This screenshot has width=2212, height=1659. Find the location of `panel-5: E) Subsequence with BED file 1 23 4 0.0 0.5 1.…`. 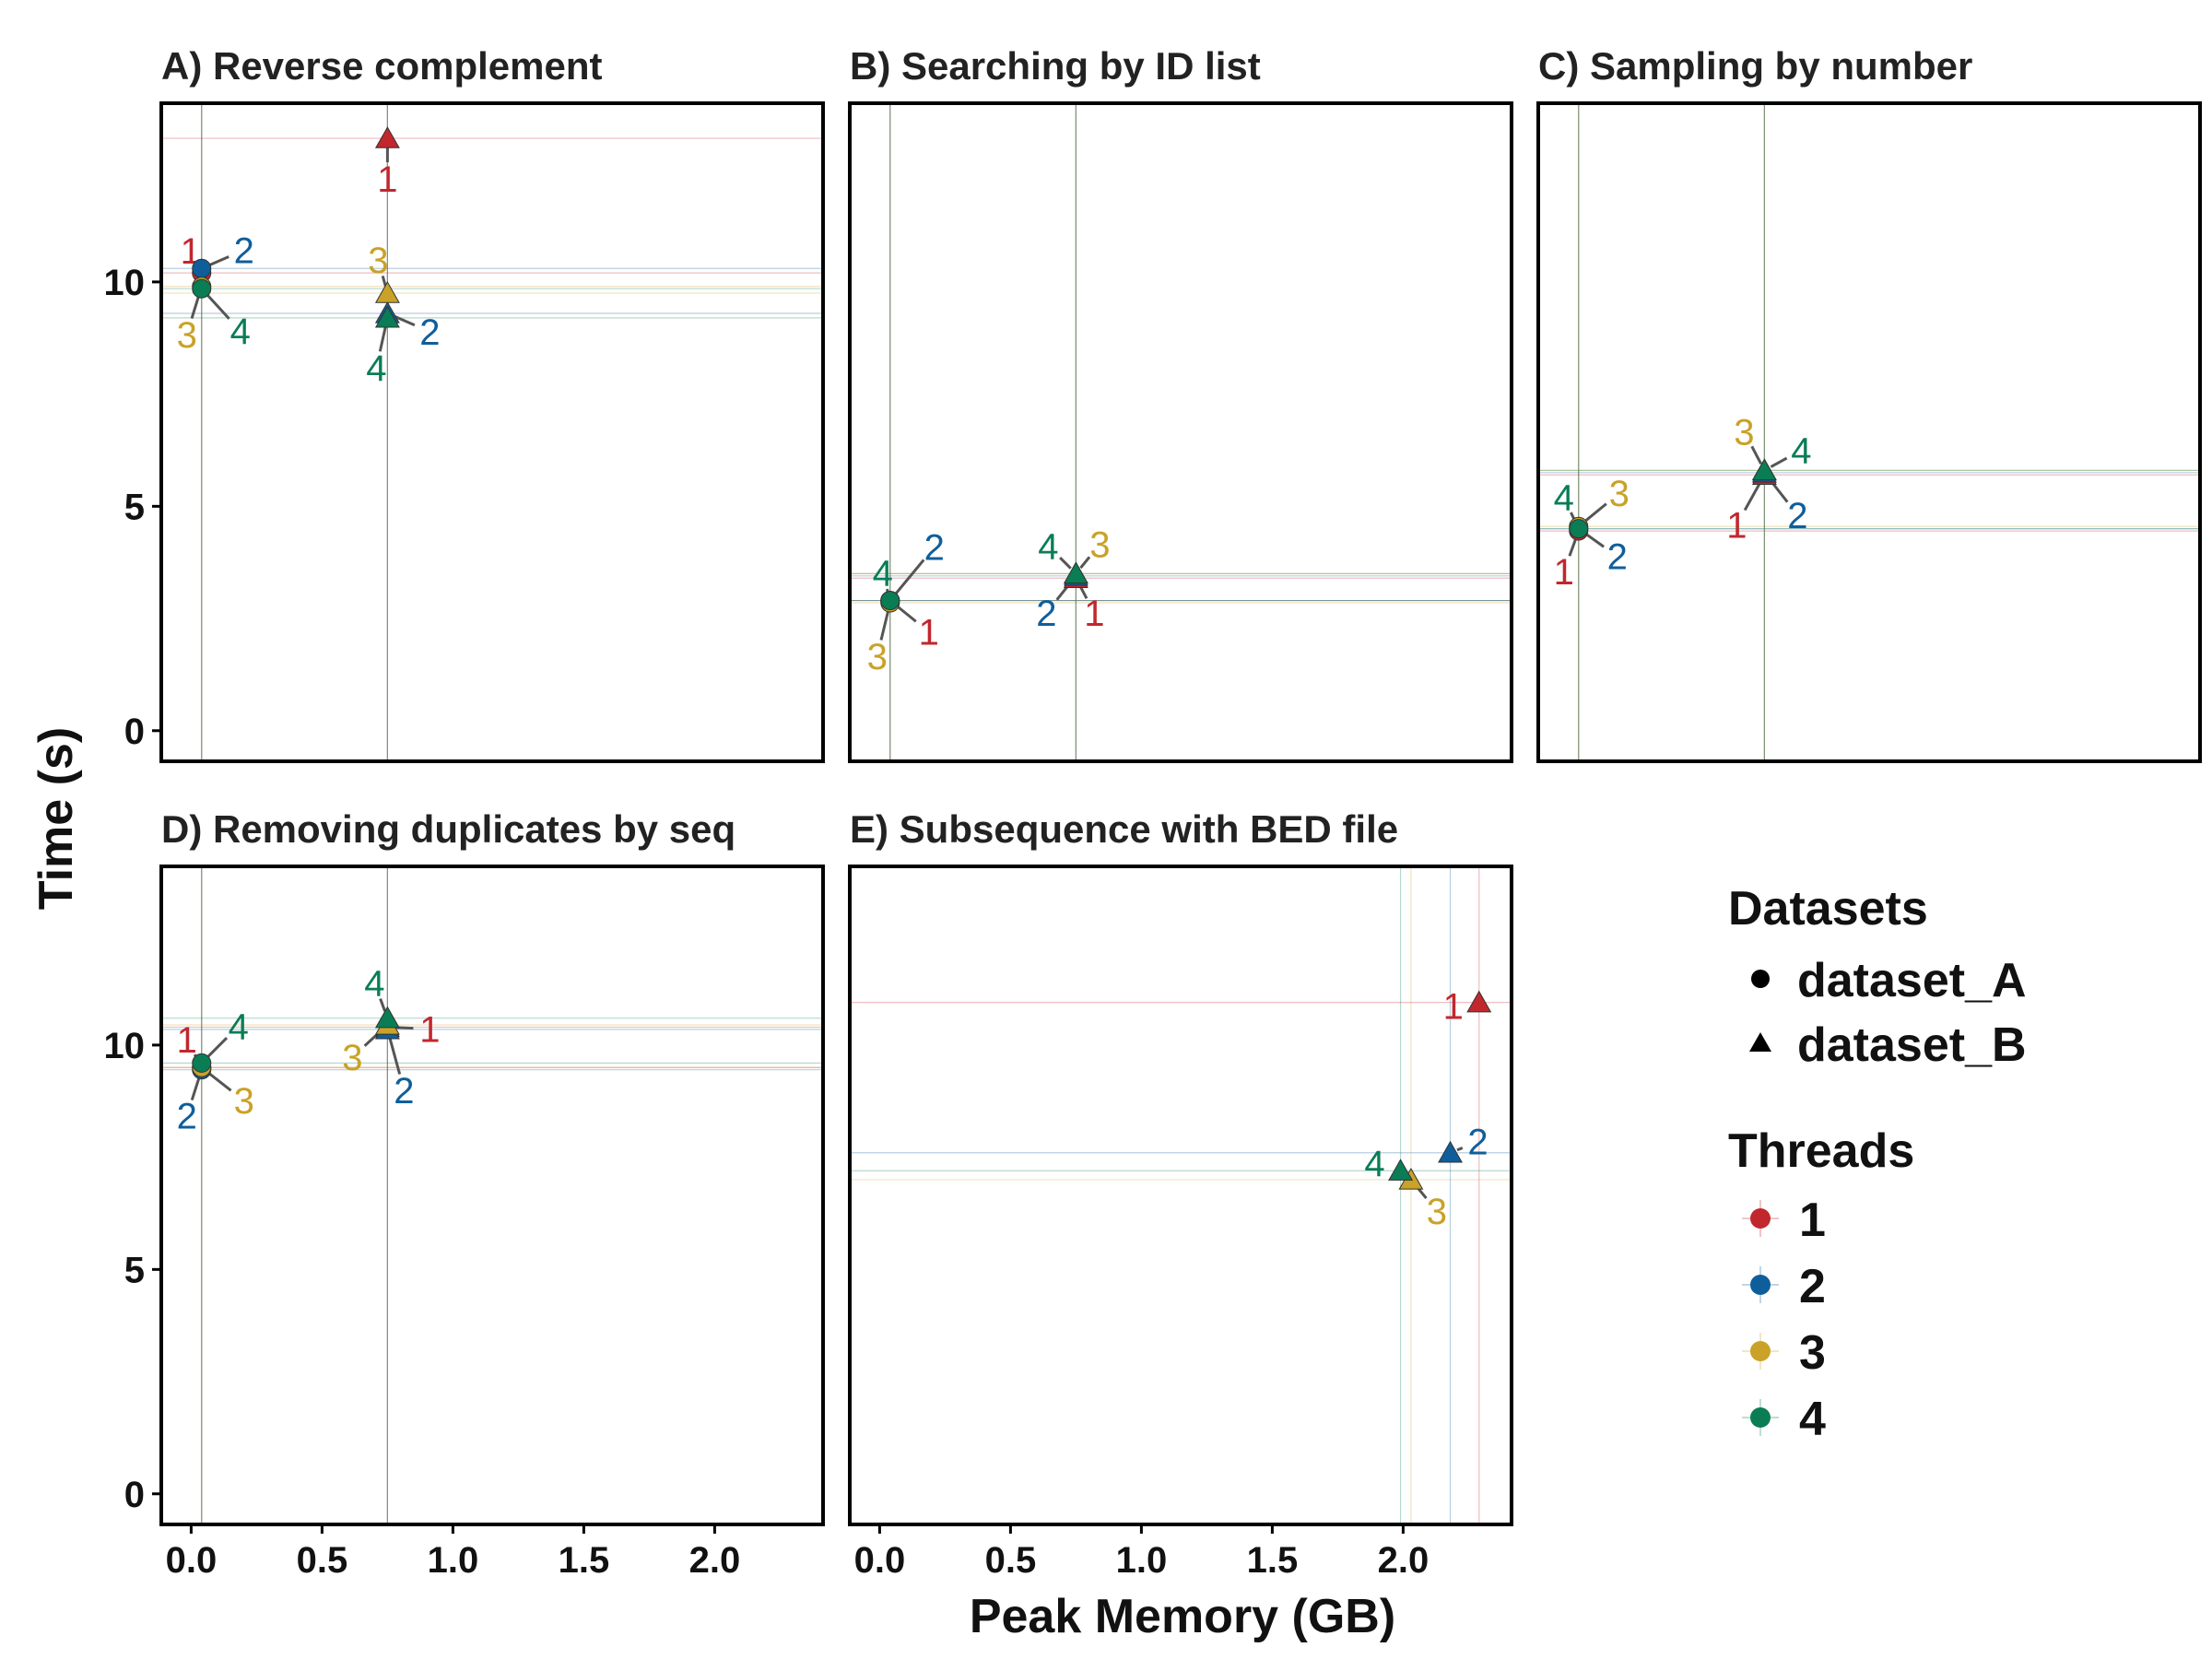

panel-5: E) Subsequence with BED file 1 23 4 0.0 0.5 1.… is located at coordinates (1180, 1194).